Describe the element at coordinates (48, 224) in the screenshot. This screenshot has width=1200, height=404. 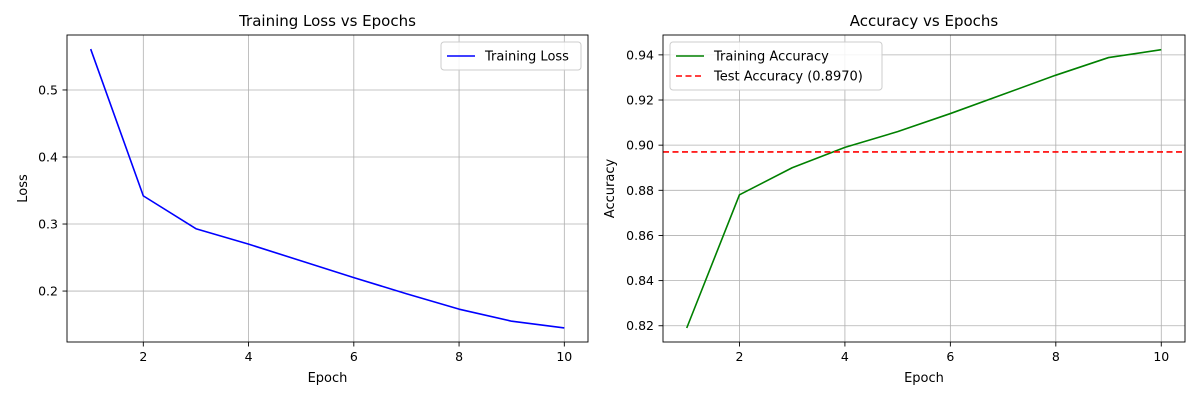
I see `y-tick-label: 0.3` at that location.